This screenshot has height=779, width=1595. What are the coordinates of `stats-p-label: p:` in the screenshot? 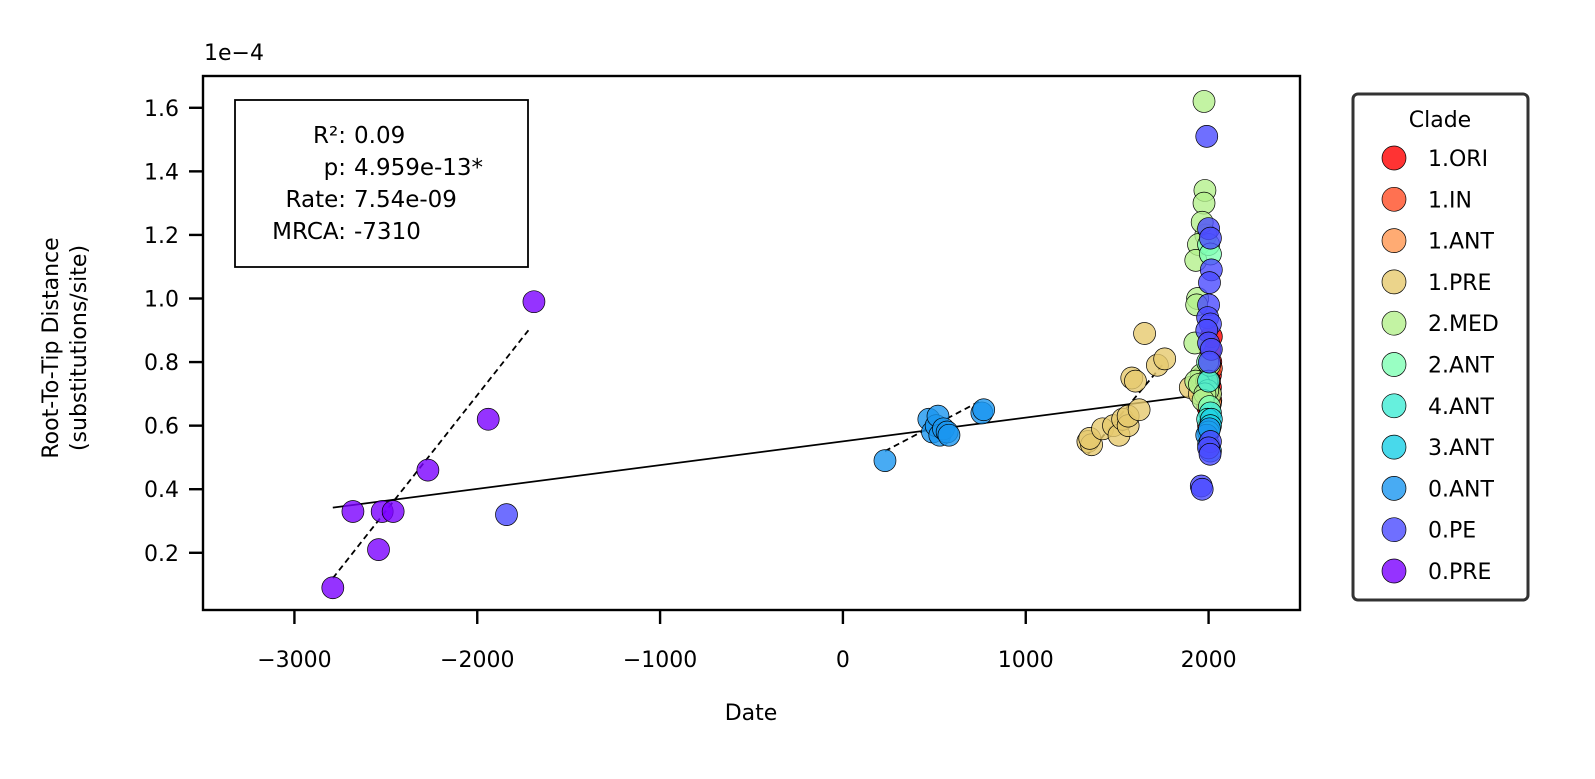 It's located at (335, 168).